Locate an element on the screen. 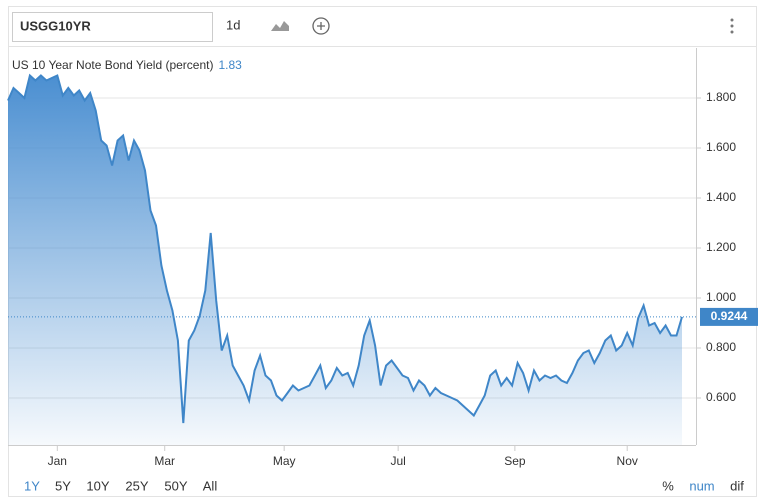  range-button: 5Y is located at coordinates (63, 485).